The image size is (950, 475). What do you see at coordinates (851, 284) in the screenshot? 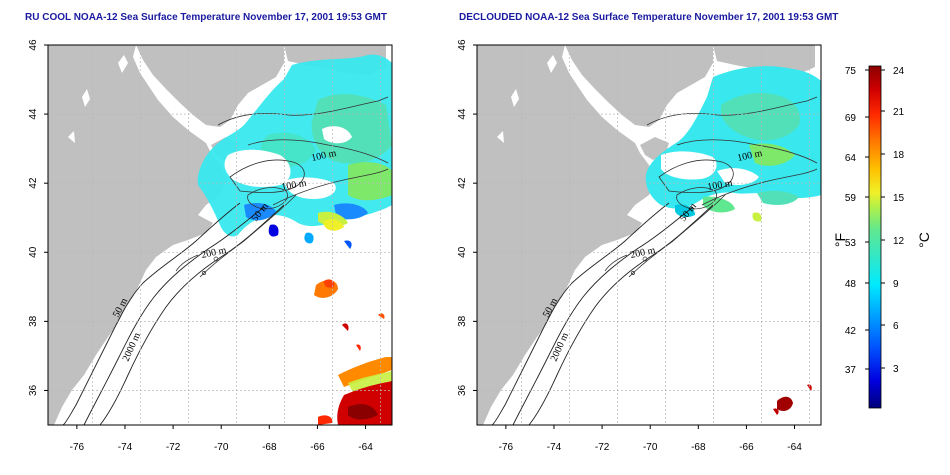
I see `colorbar-f-tick: 48` at bounding box center [851, 284].